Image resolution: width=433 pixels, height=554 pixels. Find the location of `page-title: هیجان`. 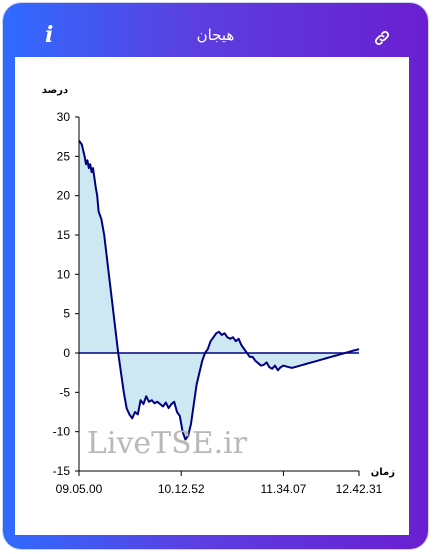

page-title: هیجان is located at coordinates (215, 35).